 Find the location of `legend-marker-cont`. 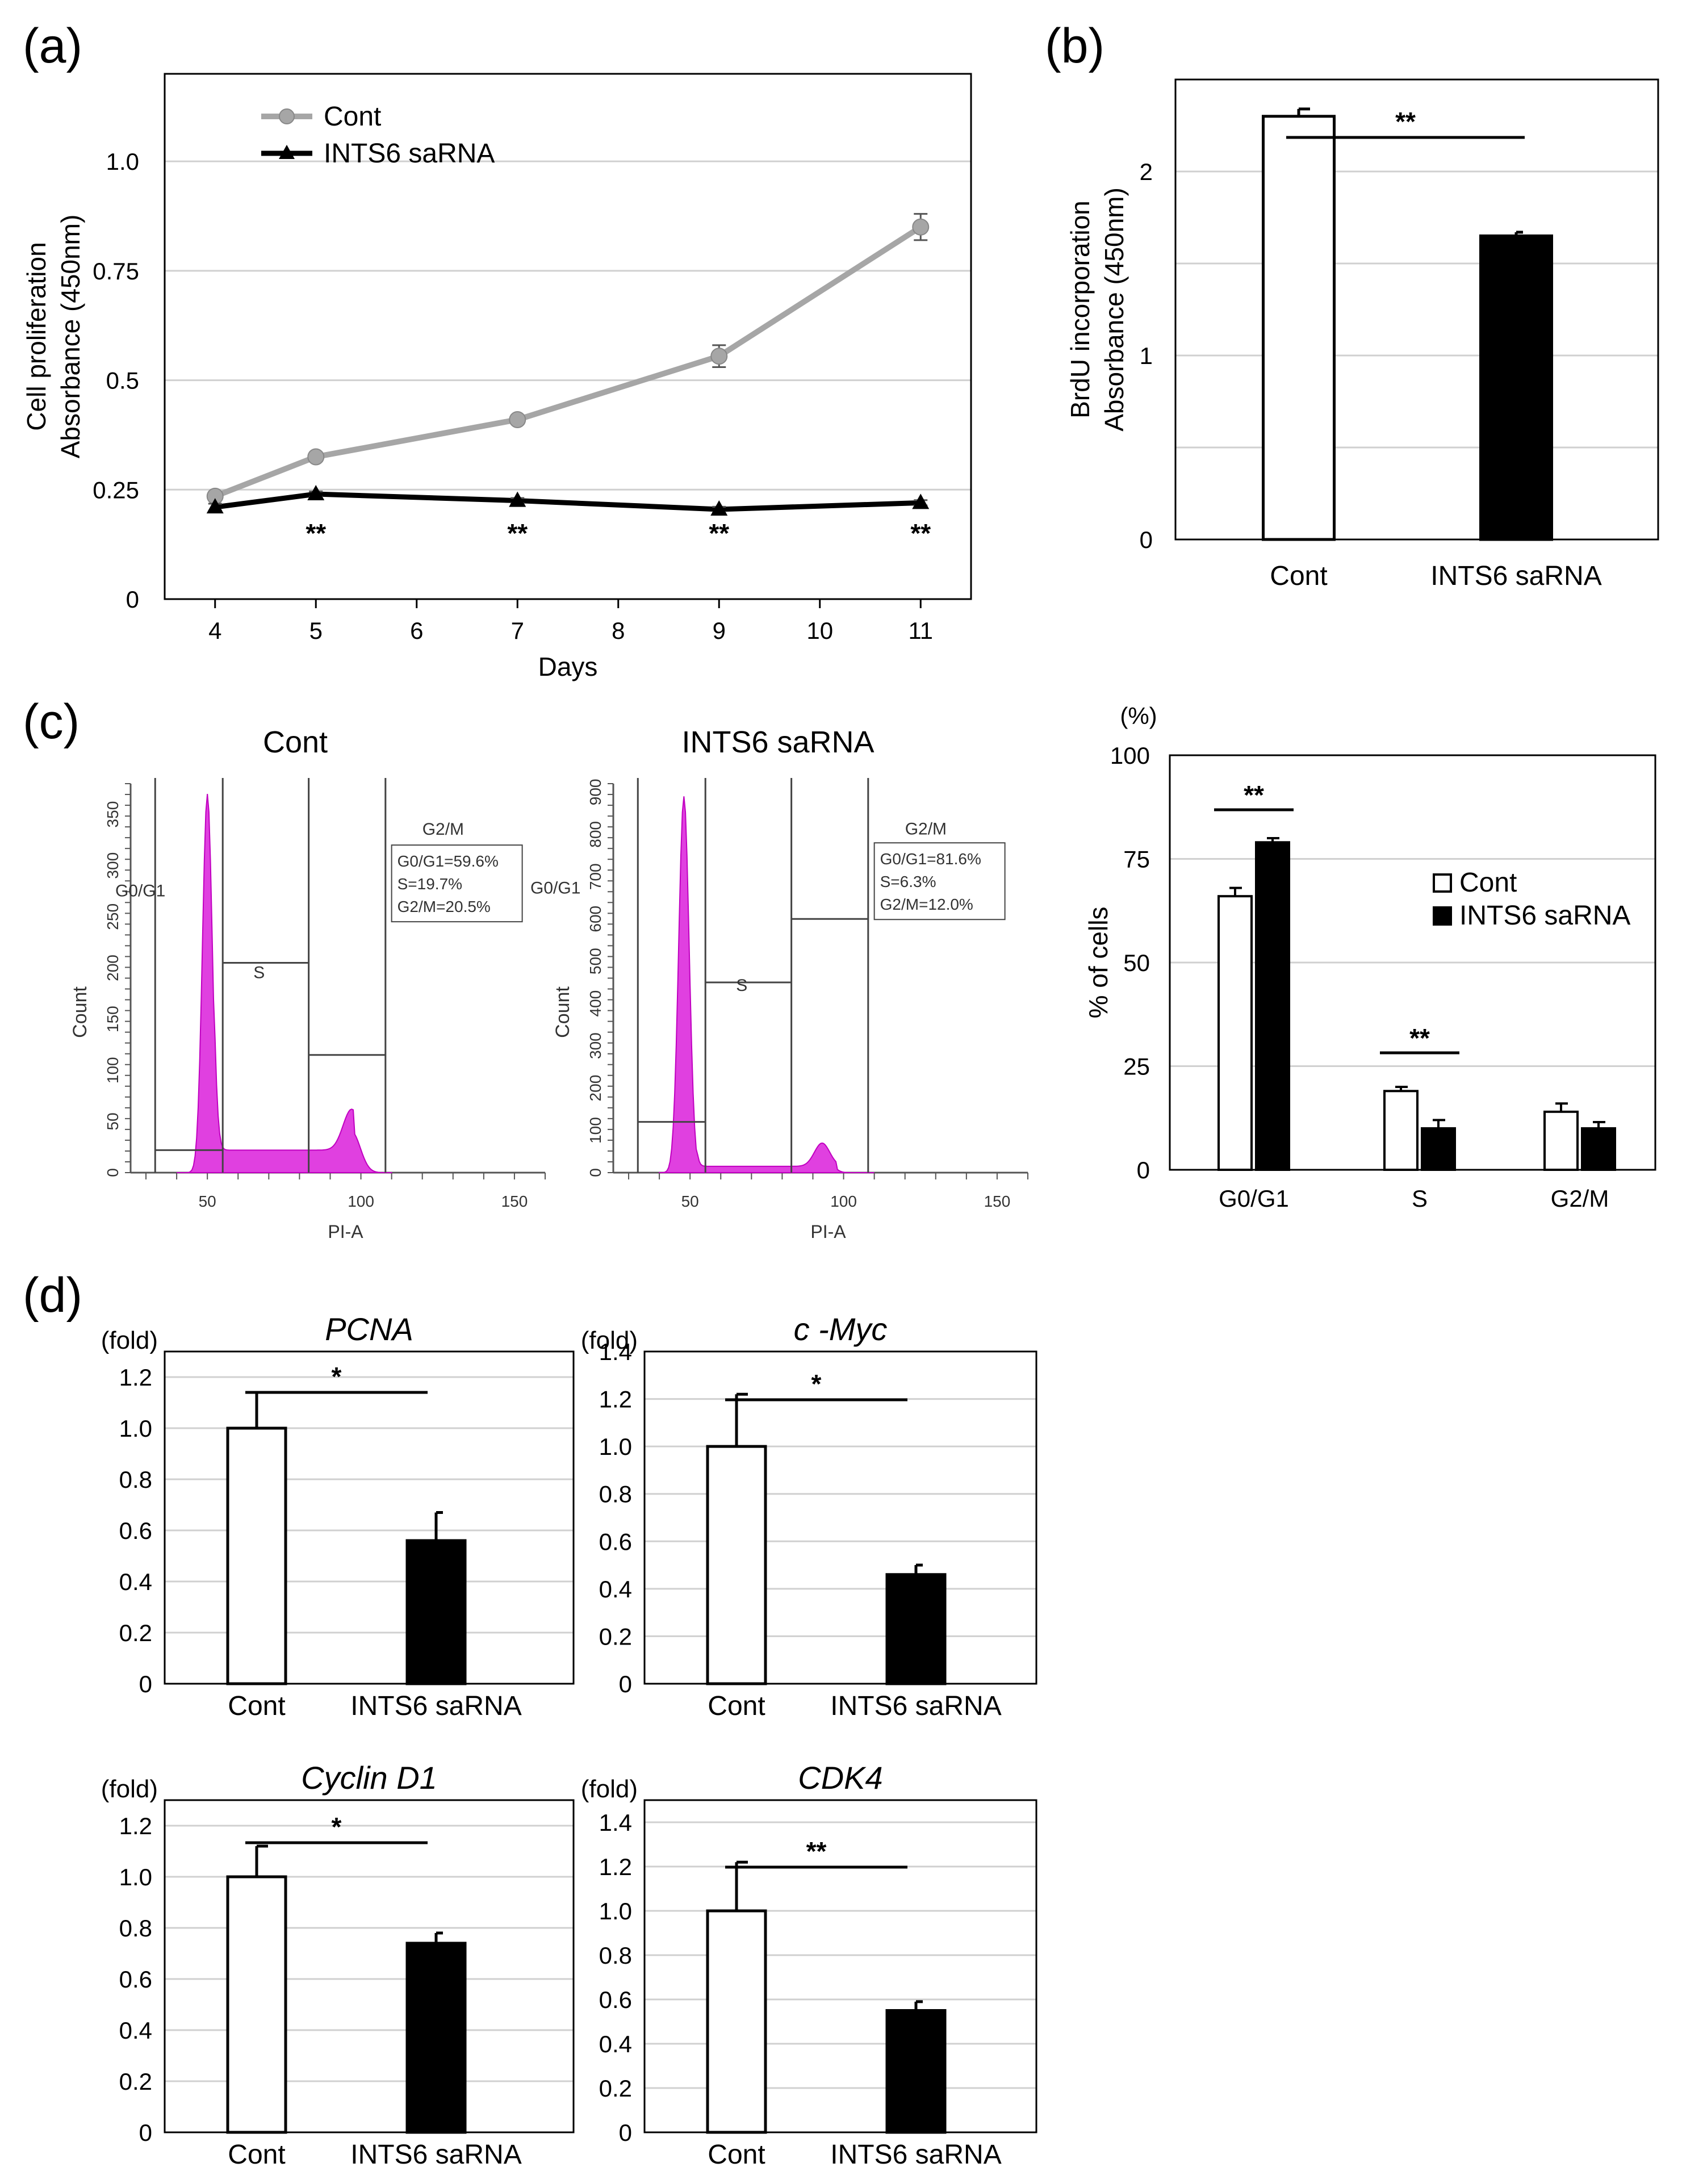

legend-marker-cont is located at coordinates (287, 116).